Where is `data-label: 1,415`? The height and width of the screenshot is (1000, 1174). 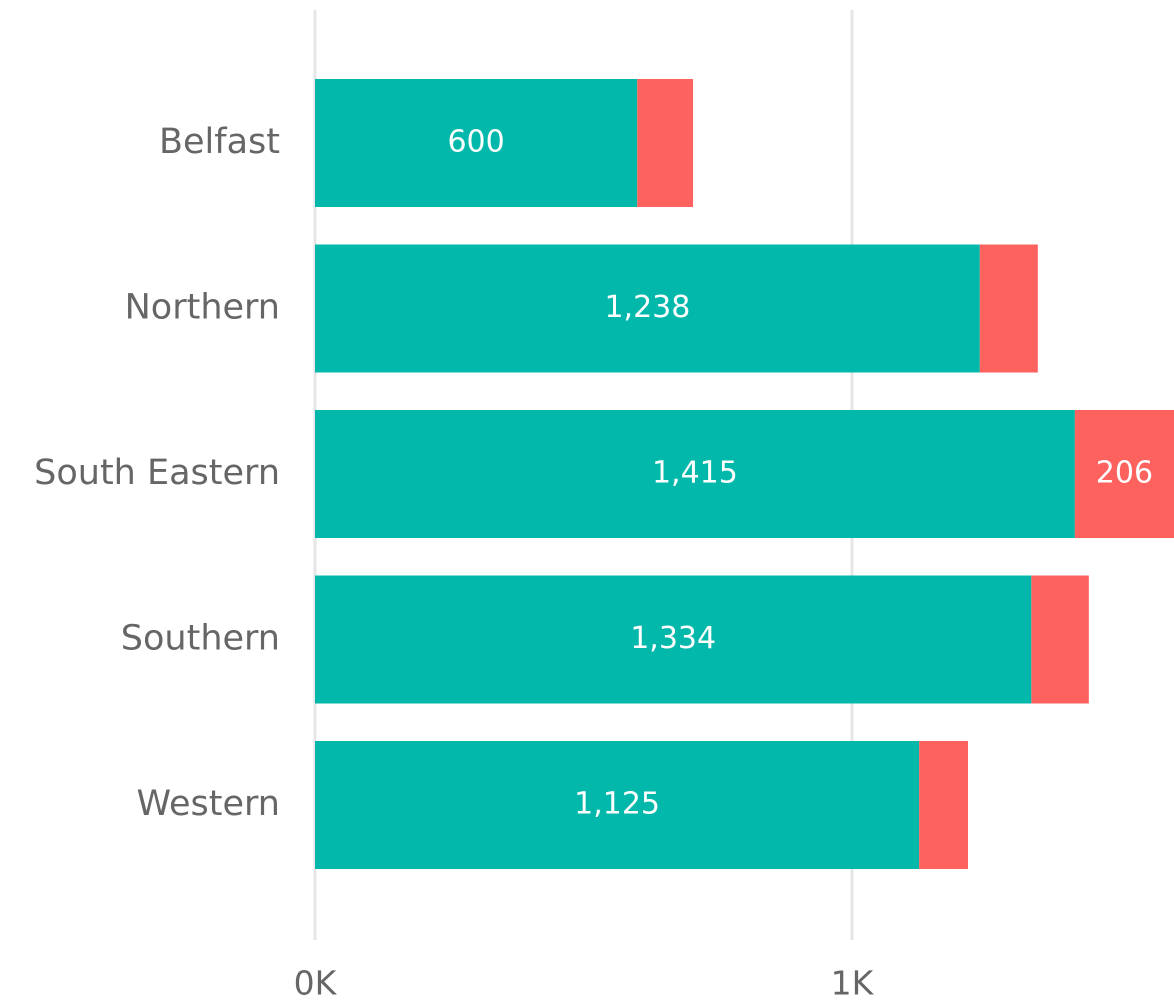
data-label: 1,415 is located at coordinates (695, 473).